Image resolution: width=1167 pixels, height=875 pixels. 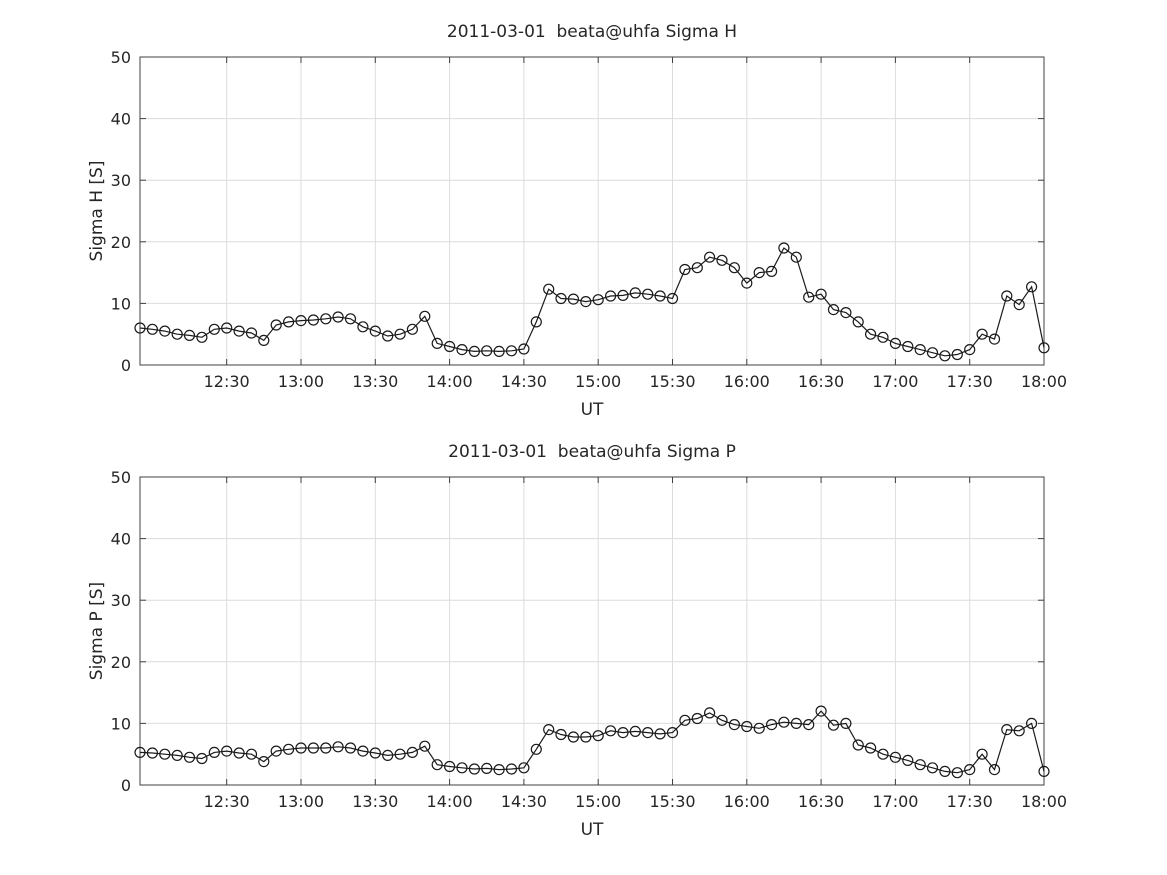 I want to click on sigma-h-ylabel: Sigma H [S], so click(x=97, y=211).